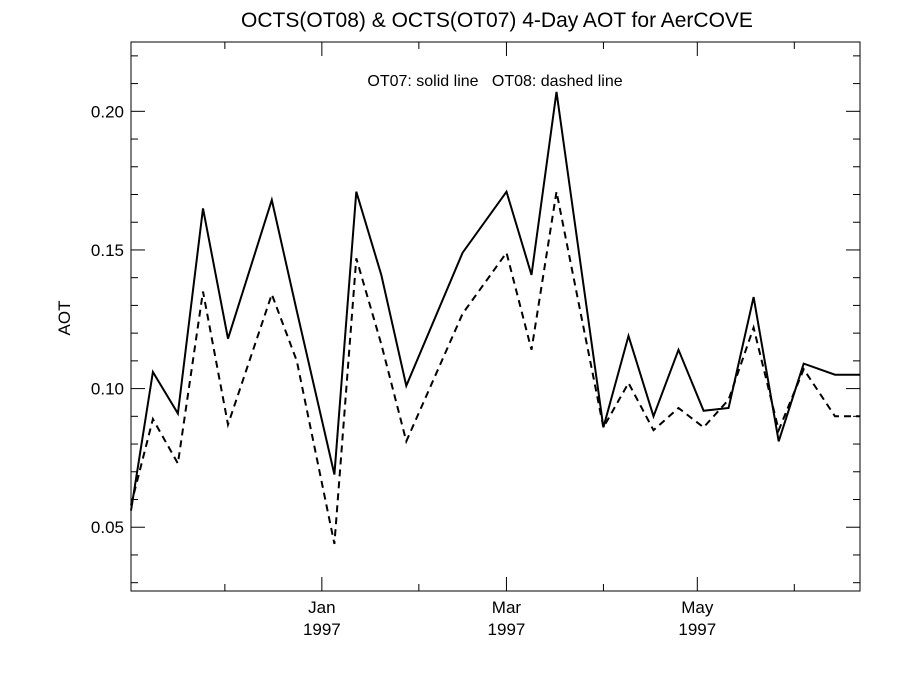 The image size is (900, 675). I want to click on y-tick-label: 0.15, so click(107, 250).